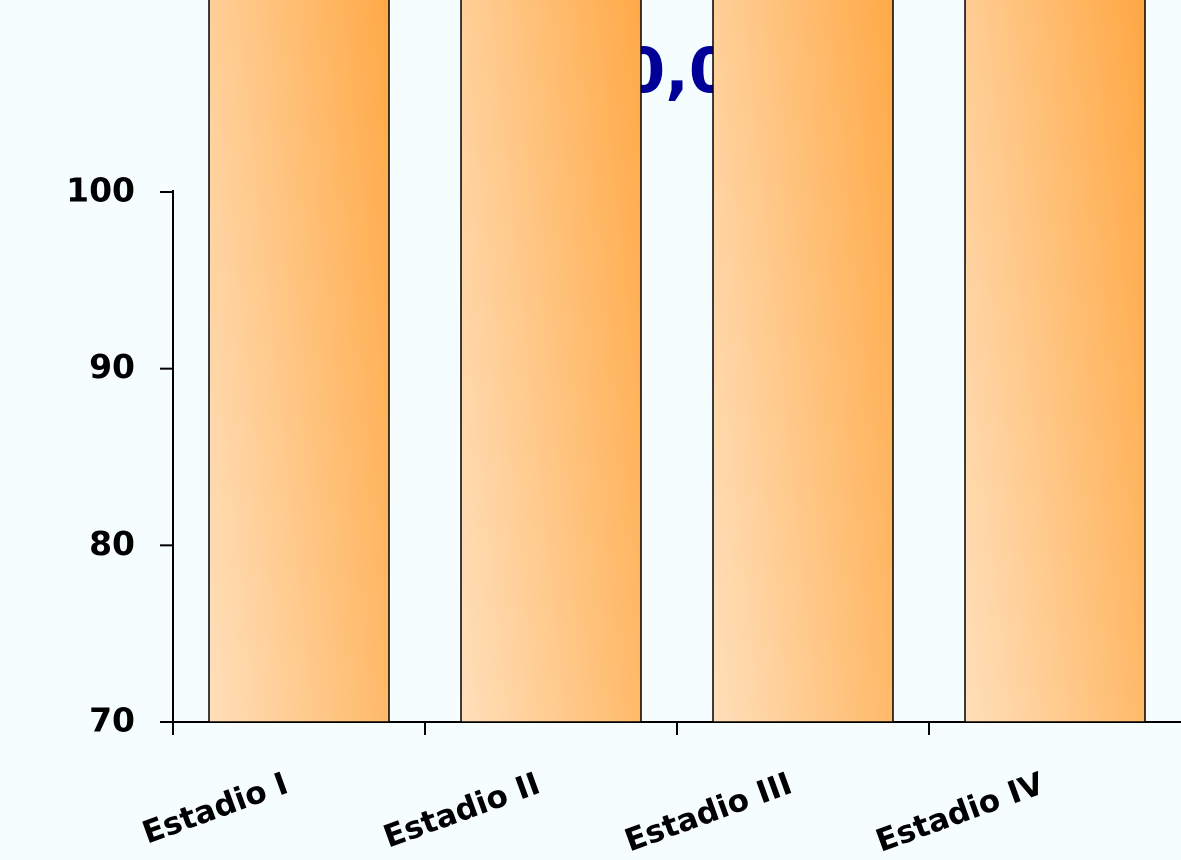 This screenshot has width=1181, height=860. I want to click on x-tick-label: Estadio II, so click(462, 811).